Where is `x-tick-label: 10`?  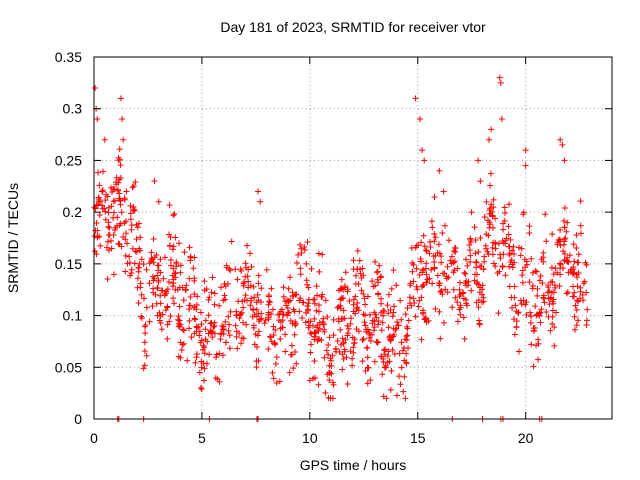
x-tick-label: 10 is located at coordinates (310, 438).